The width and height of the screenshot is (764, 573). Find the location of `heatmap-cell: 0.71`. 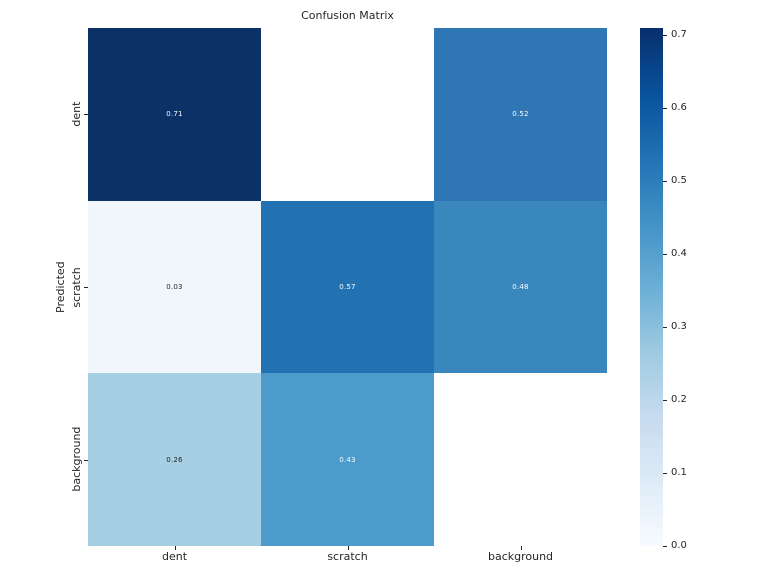

heatmap-cell: 0.71 is located at coordinates (174, 114).